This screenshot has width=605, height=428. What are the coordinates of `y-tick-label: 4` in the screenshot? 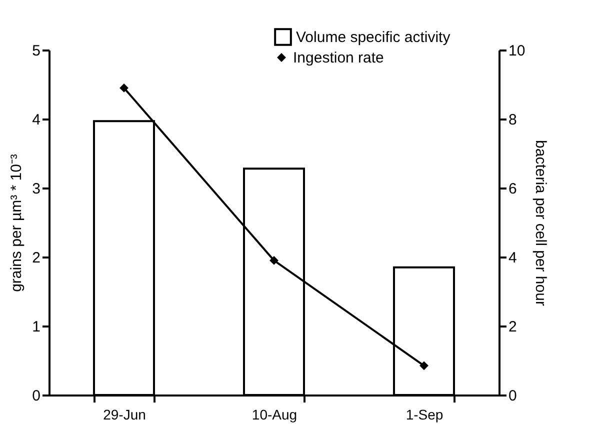 It's located at (36, 120).